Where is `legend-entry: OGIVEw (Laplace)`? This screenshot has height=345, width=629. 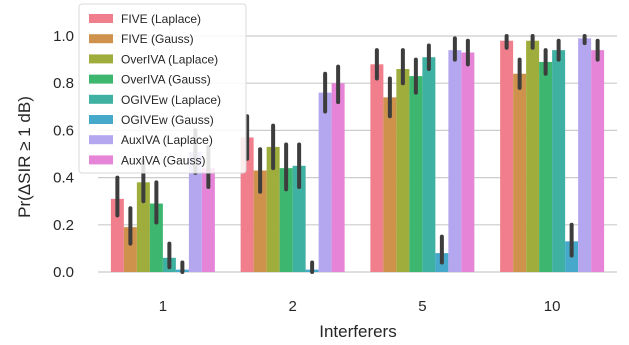
legend-entry: OGIVEw (Laplace) is located at coordinates (171, 100).